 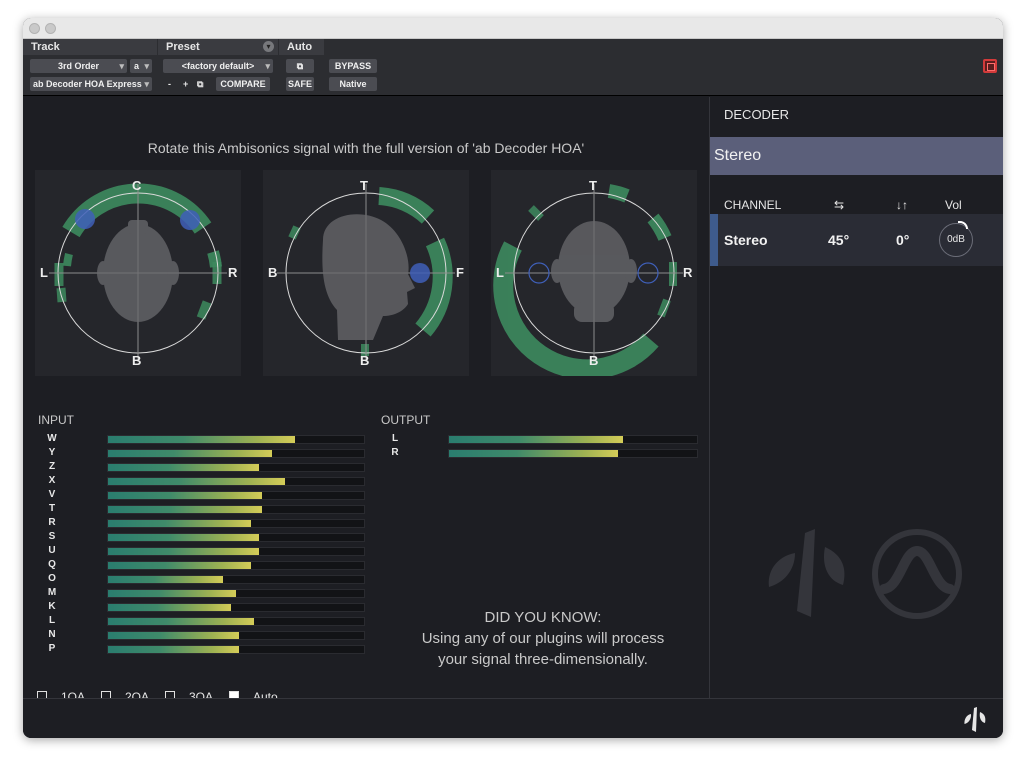 What do you see at coordinates (856, 240) in the screenshot?
I see `channel-row: Stereo 45° 0° 0dB` at bounding box center [856, 240].